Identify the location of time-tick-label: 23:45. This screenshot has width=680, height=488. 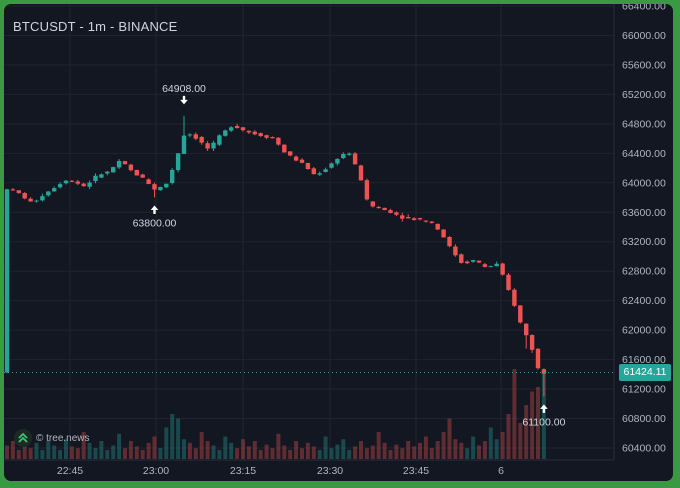
(416, 471).